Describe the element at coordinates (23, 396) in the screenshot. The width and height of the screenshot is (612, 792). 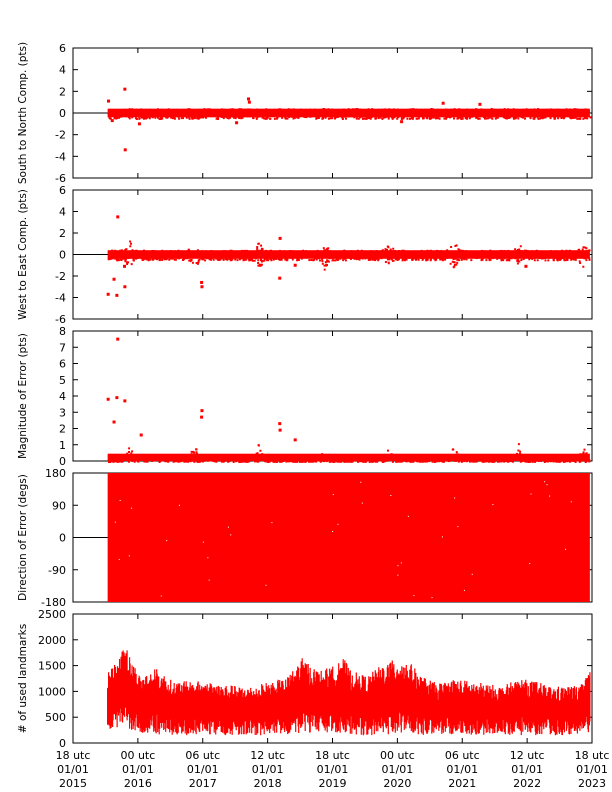
I see `y-axis-label: Magnitude of Error (pts)` at that location.